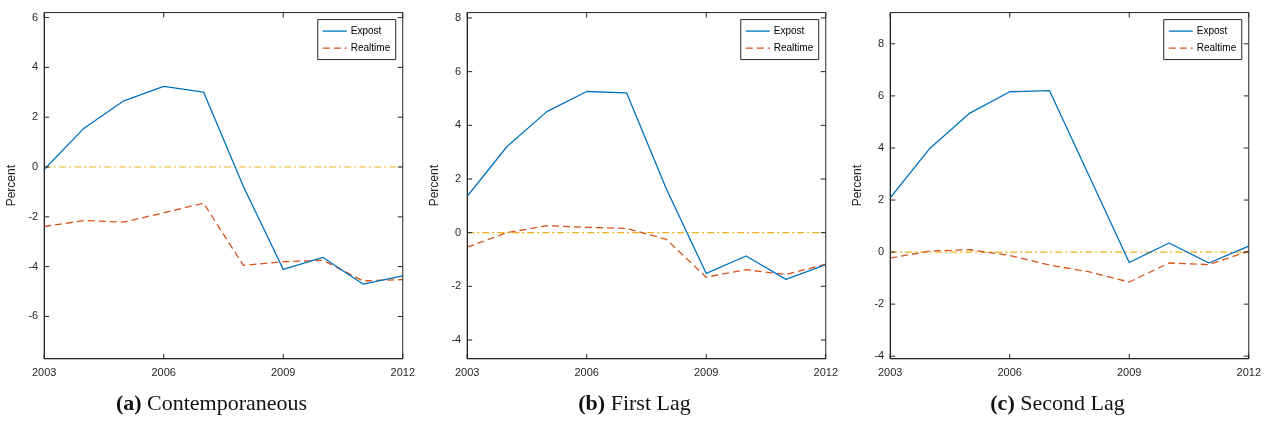 This screenshot has width=1270, height=428. I want to click on y-tick-label: -6, so click(33, 315).